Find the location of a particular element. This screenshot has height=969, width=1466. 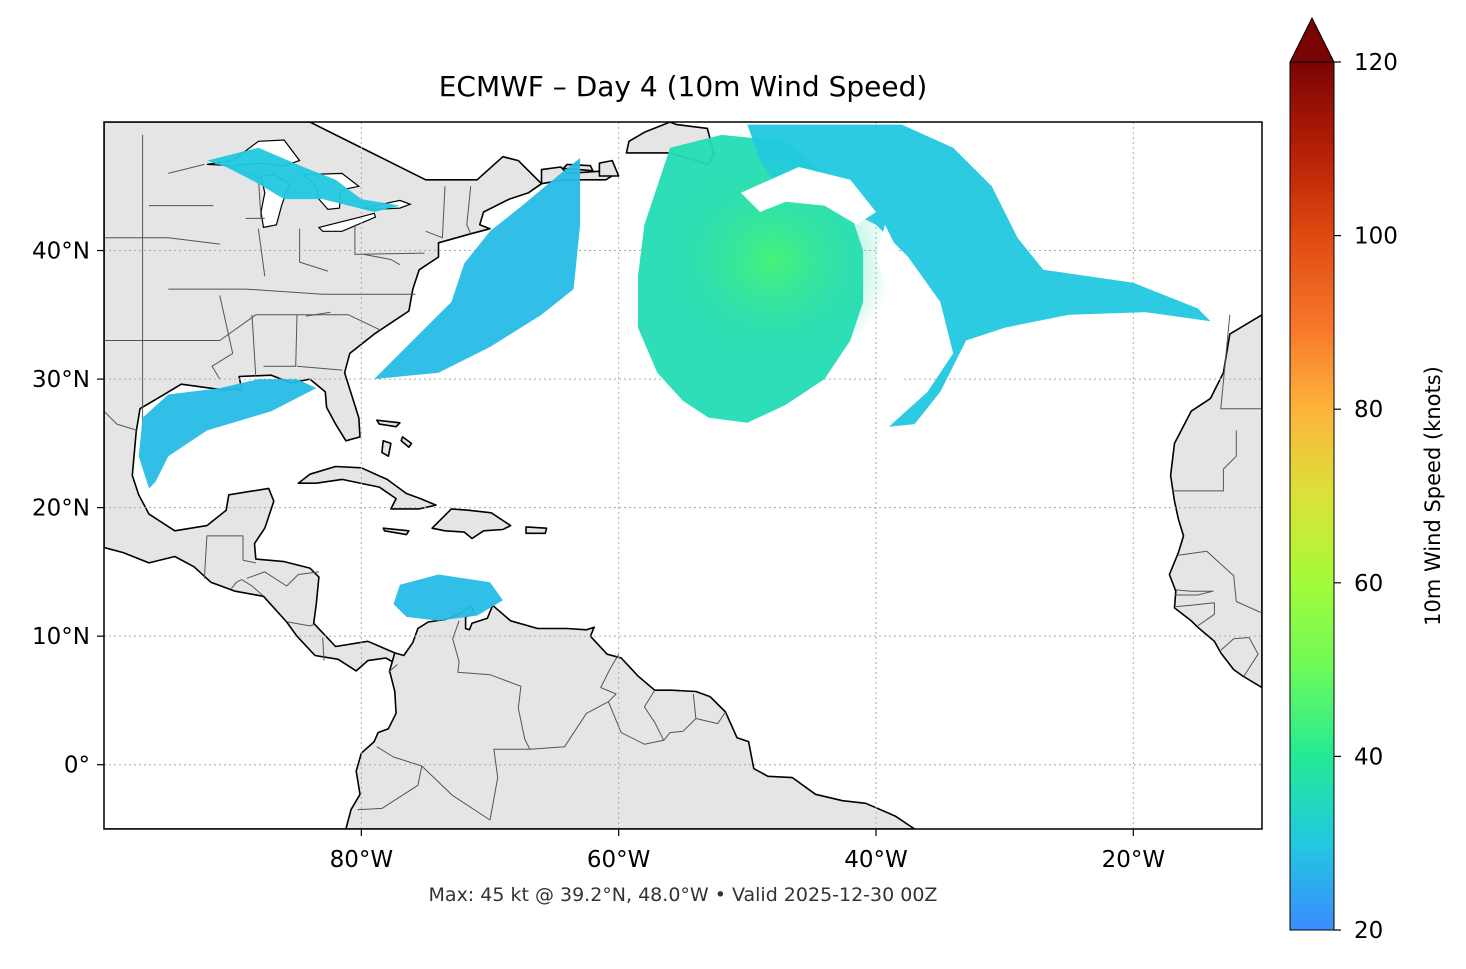

land-cuba is located at coordinates (367, 487).